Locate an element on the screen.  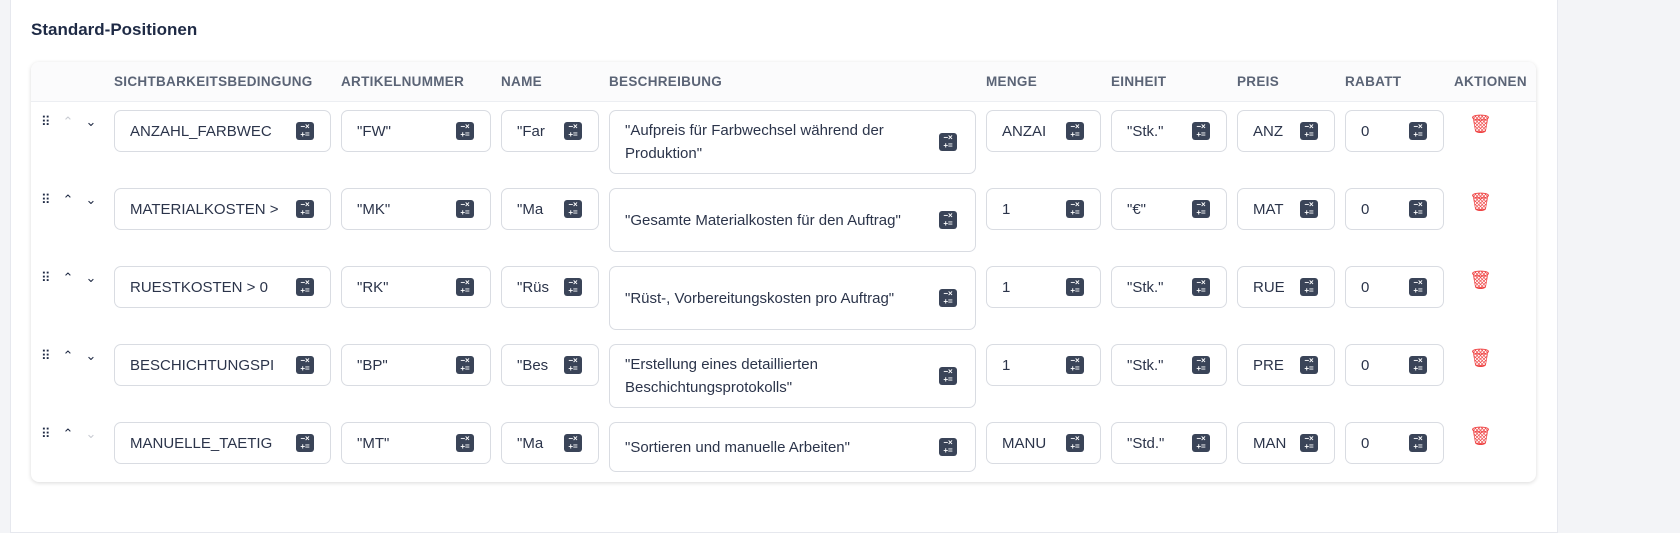
quantity-field: ANZAI −× += is located at coordinates (1043, 131).